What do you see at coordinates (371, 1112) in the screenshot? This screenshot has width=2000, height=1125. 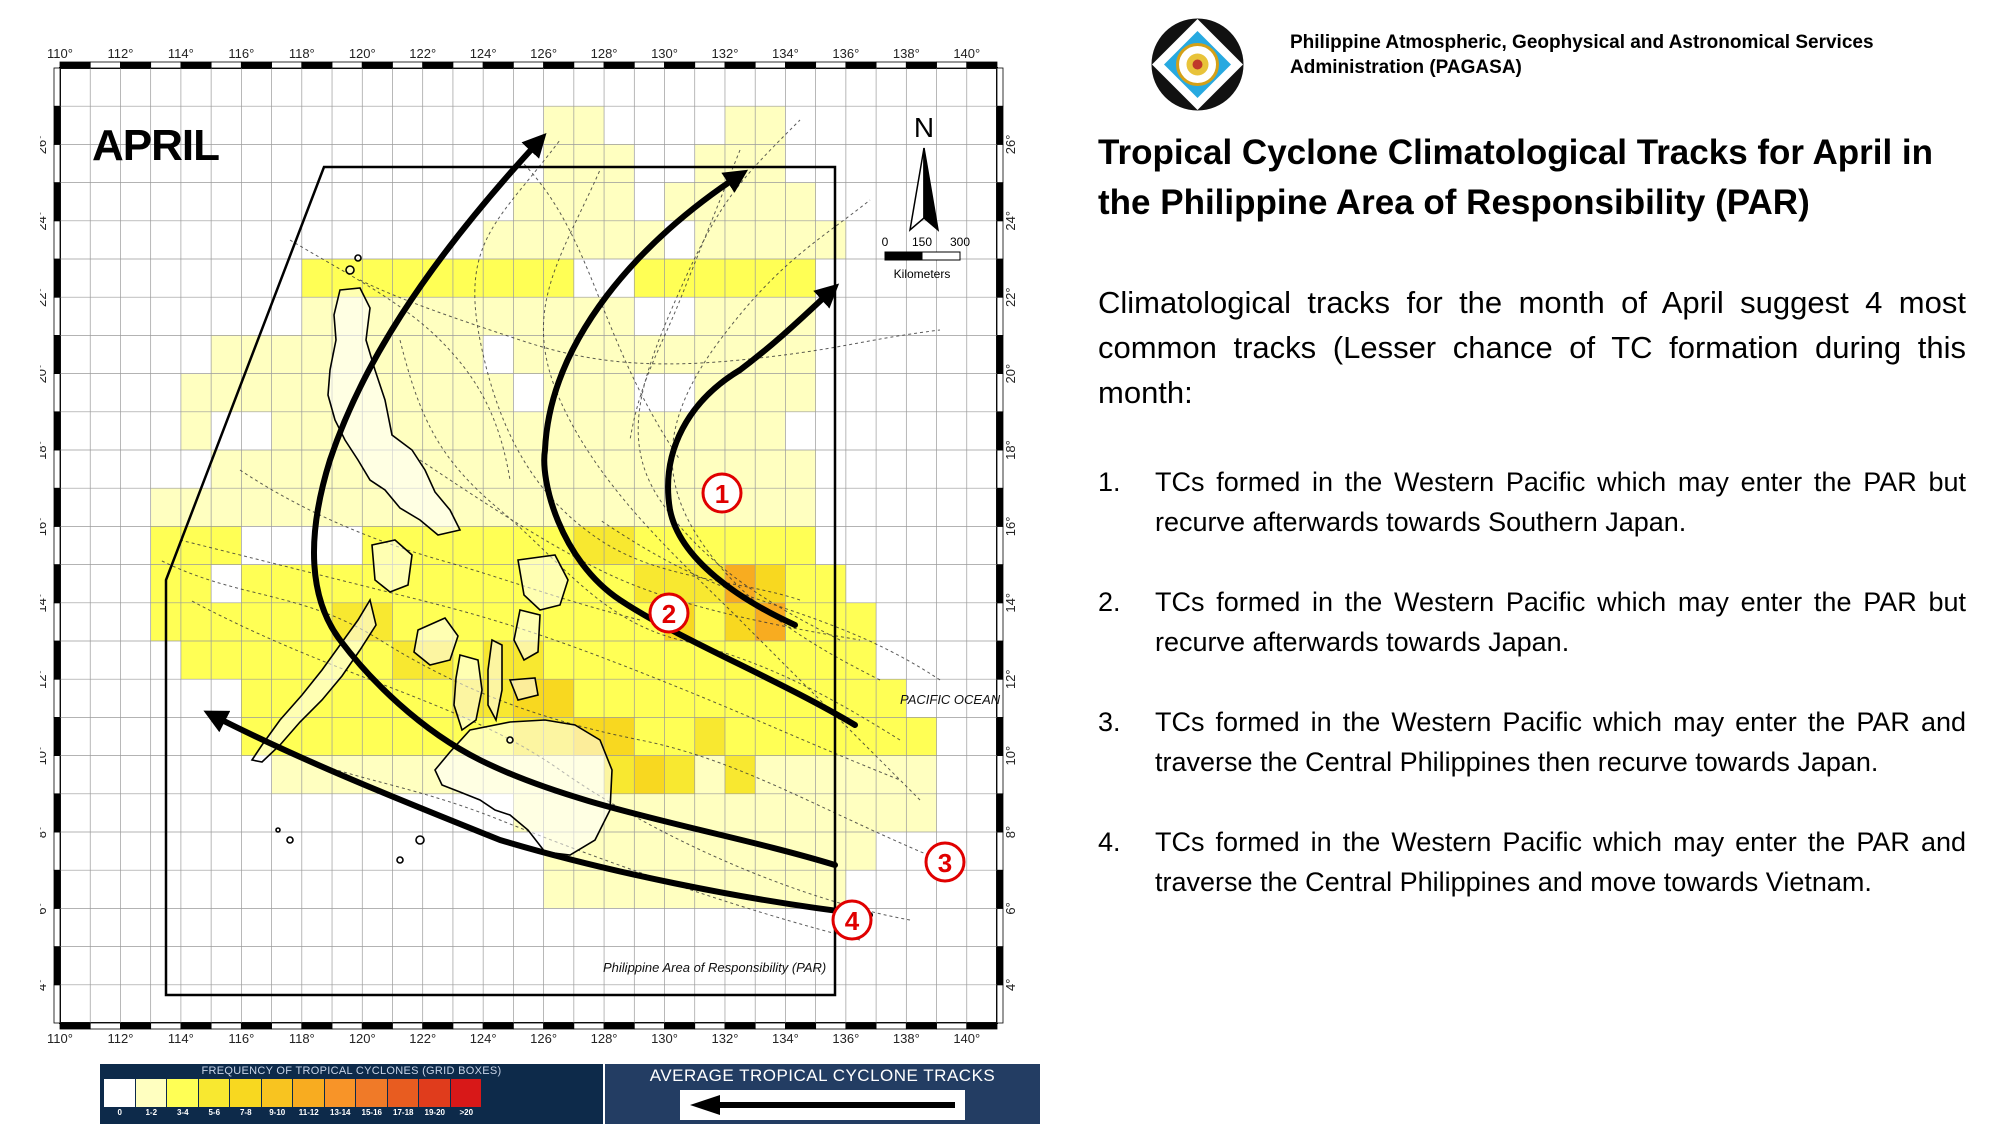 I see `legend-range-label: 15-16` at bounding box center [371, 1112].